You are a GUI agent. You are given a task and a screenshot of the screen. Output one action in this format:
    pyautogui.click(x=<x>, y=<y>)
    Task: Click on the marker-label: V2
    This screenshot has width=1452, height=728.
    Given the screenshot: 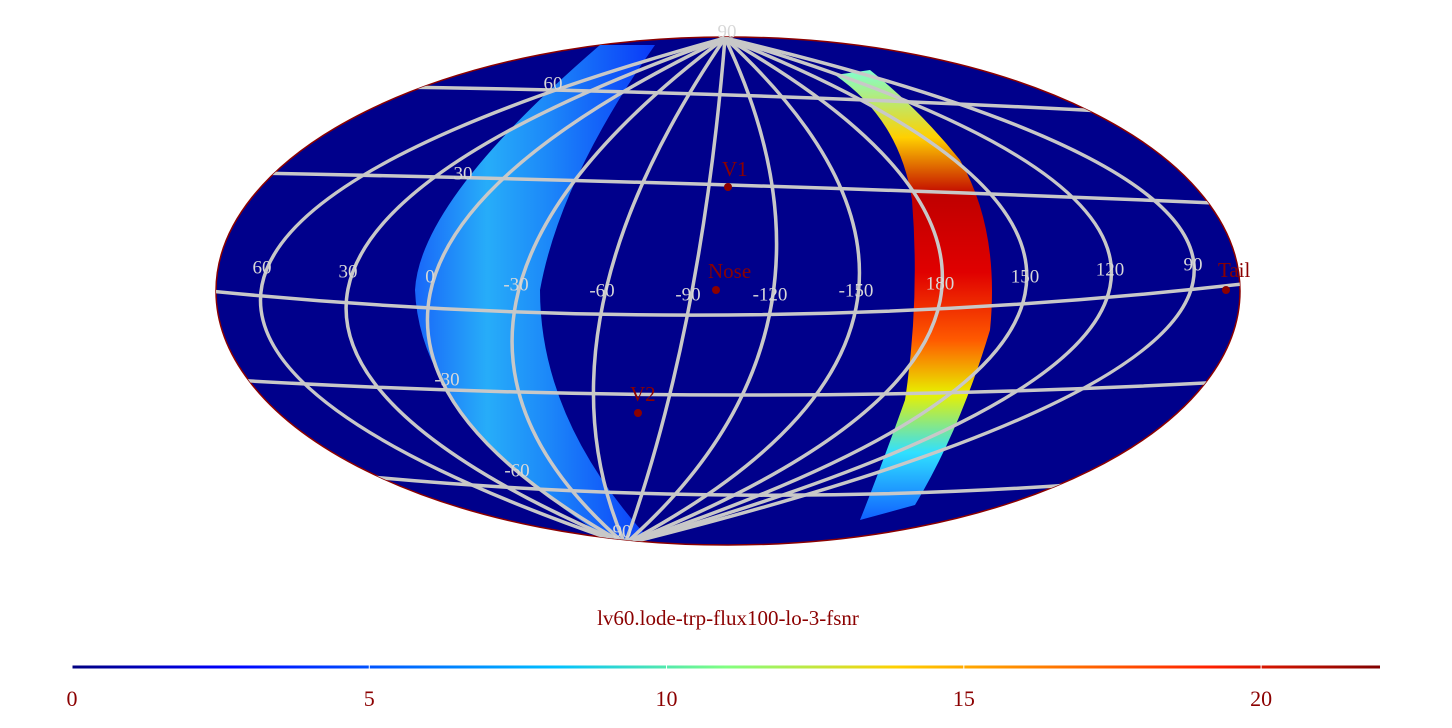 What is the action you would take?
    pyautogui.click(x=643, y=394)
    